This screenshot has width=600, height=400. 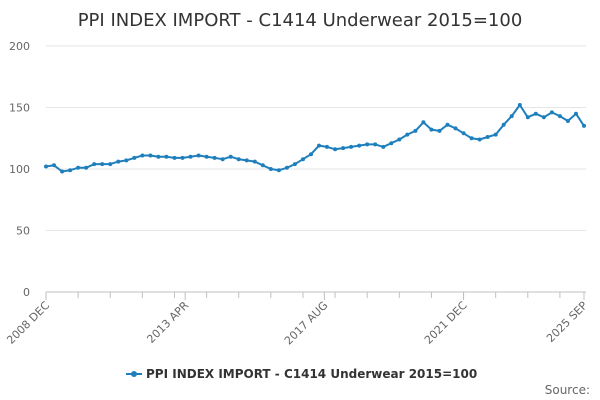 What do you see at coordinates (567, 390) in the screenshot?
I see `source-label: Source:` at bounding box center [567, 390].